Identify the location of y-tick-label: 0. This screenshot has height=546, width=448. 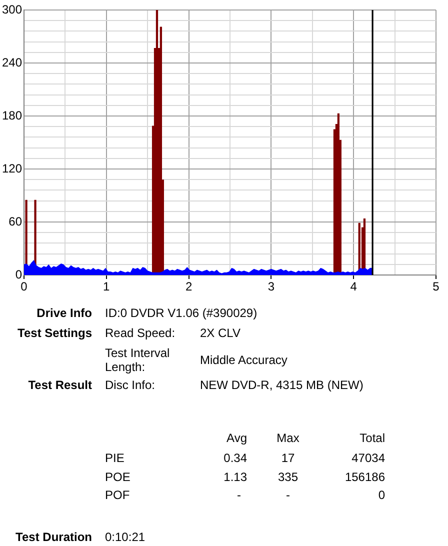
(18, 274).